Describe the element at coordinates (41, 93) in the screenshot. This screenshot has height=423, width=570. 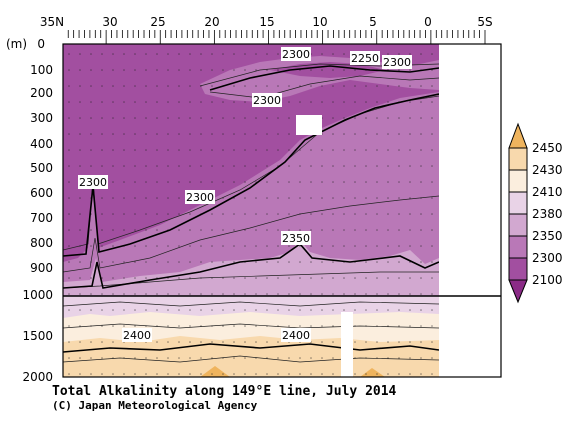
I see `y-tick-label: 200` at that location.